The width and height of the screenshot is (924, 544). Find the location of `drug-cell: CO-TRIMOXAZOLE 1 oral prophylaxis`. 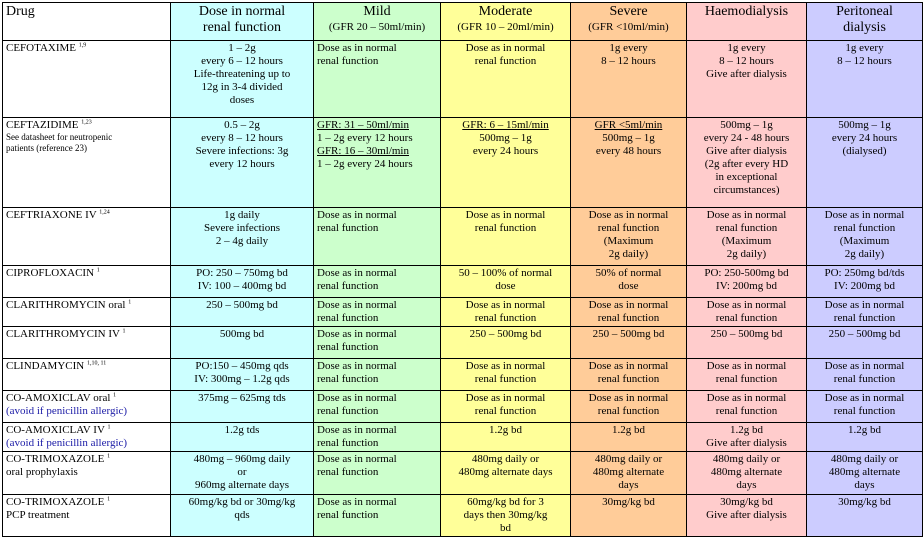

drug-cell: CO-TRIMOXAZOLE 1 oral prophylaxis is located at coordinates (86, 473).